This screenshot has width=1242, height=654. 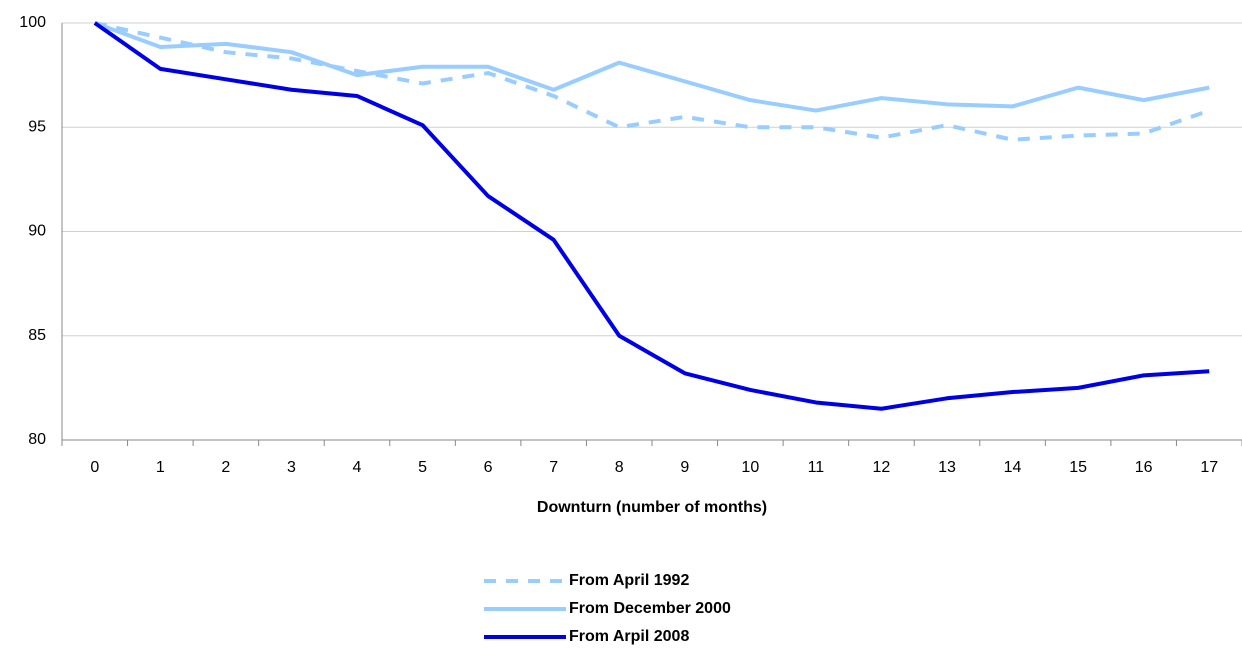 What do you see at coordinates (488, 467) in the screenshot?
I see `x-tick-label: 6` at bounding box center [488, 467].